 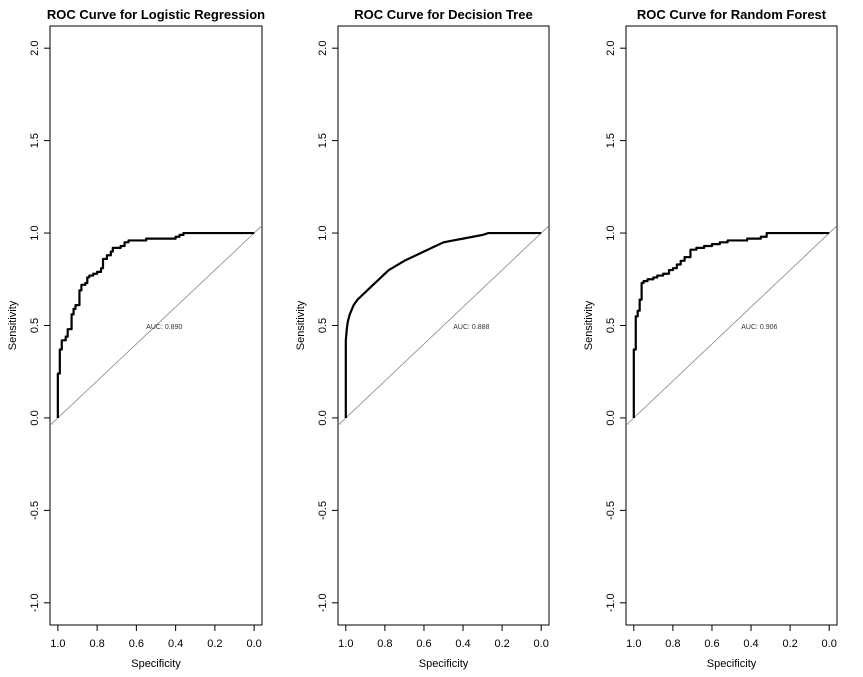 I want to click on chart-title: ROC Curve for Decision Tree, so click(x=443, y=14).